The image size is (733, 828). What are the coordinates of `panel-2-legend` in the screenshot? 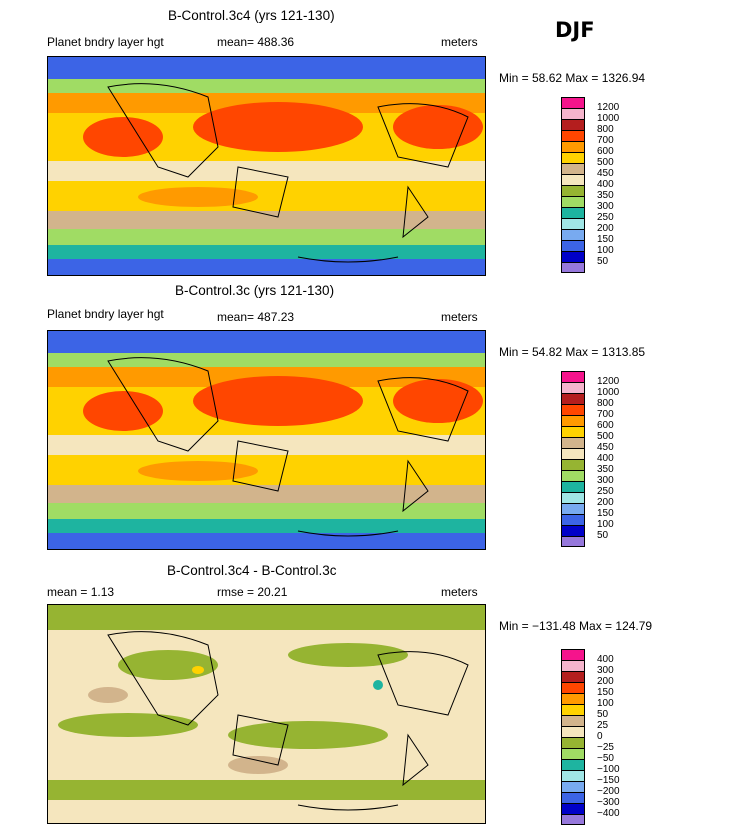 It's located at (573, 459).